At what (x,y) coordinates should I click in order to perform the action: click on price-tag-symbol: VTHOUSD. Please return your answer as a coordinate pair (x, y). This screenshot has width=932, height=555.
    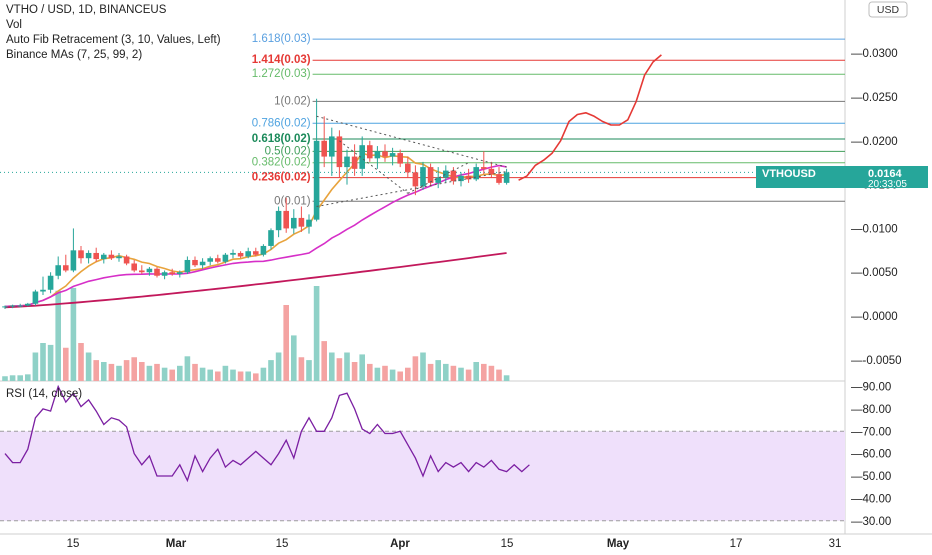
    Looking at the image, I should click on (789, 174).